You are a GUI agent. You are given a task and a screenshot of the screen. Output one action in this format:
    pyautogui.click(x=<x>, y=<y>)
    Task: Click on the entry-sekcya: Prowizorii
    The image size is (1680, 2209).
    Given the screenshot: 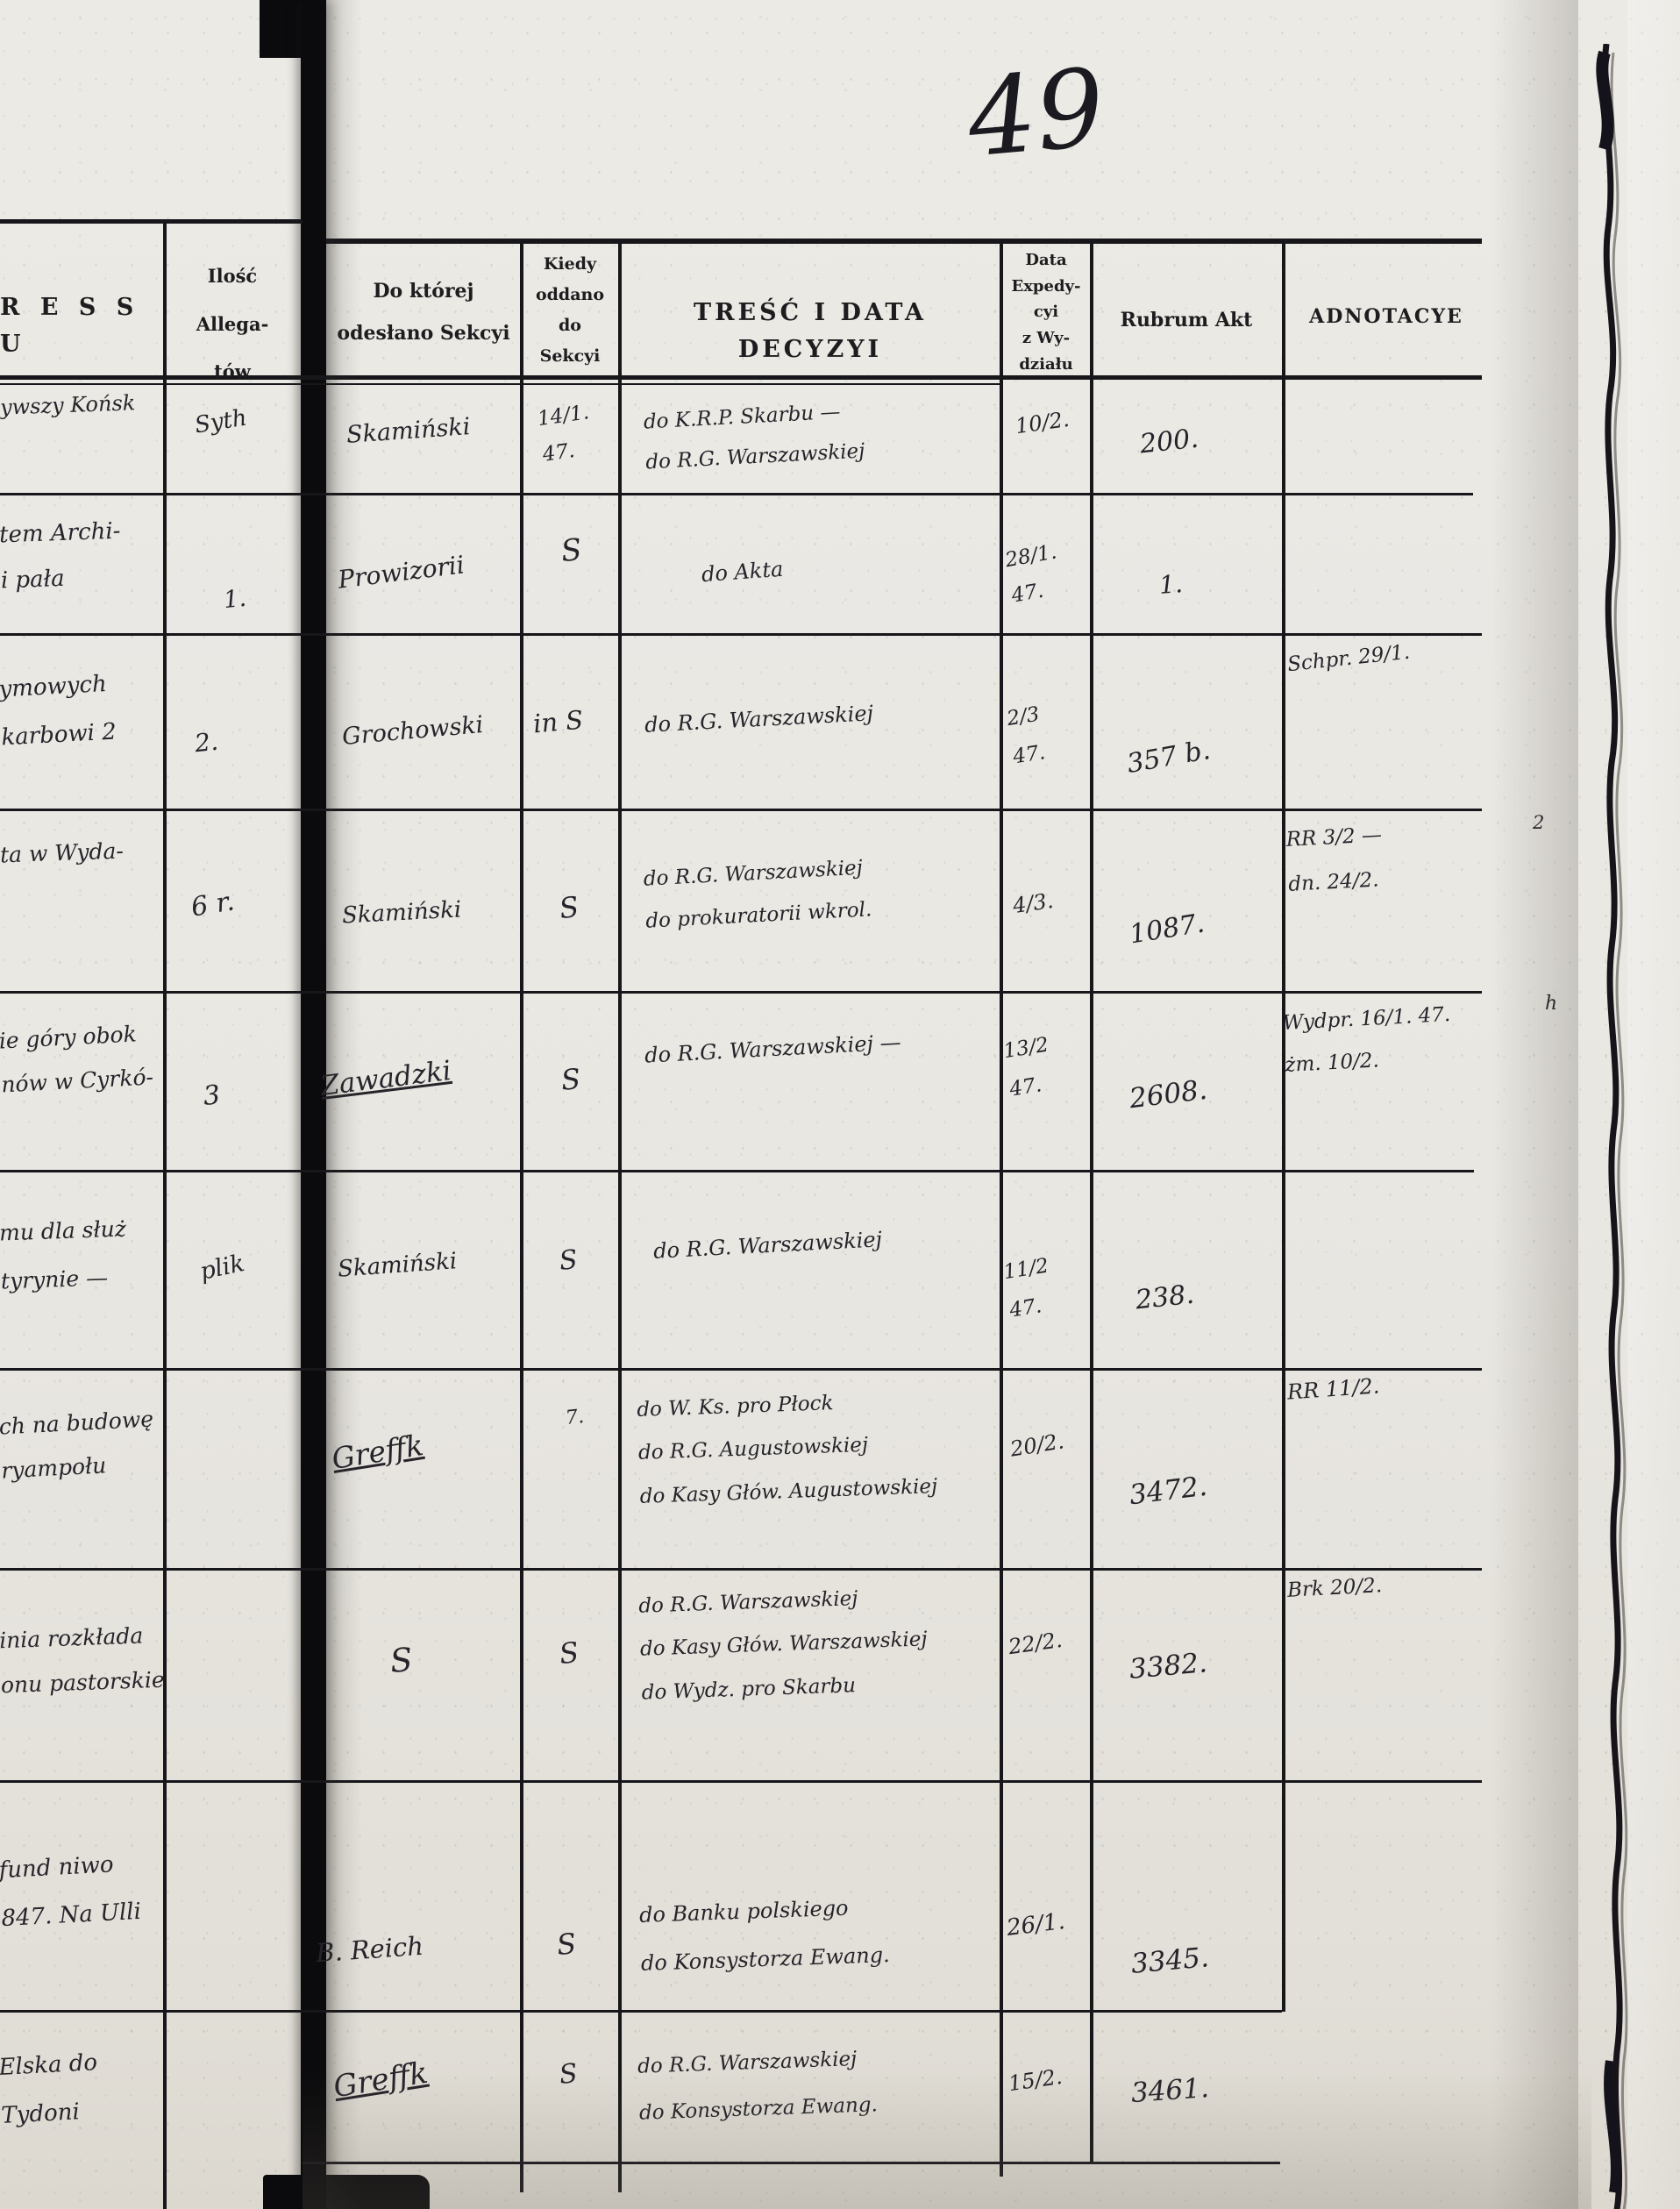 What is the action you would take?
    pyautogui.click(x=401, y=572)
    